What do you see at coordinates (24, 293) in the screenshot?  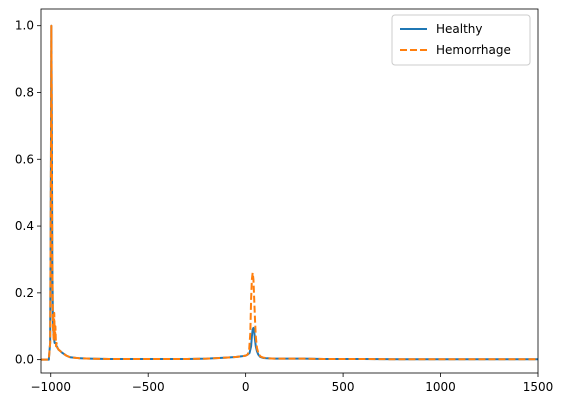 I see `y-tick-label: 0.2` at bounding box center [24, 293].